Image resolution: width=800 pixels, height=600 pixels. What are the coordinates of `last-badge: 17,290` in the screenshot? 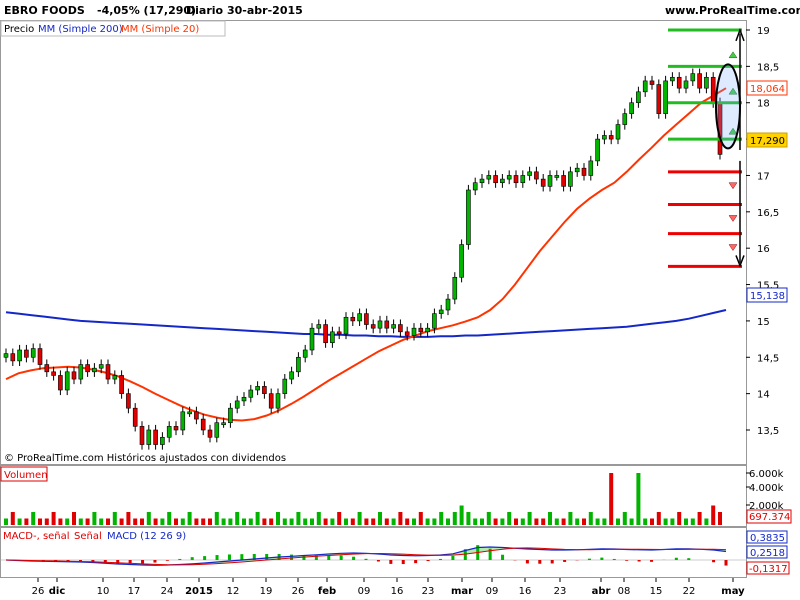 It's located at (767, 141).